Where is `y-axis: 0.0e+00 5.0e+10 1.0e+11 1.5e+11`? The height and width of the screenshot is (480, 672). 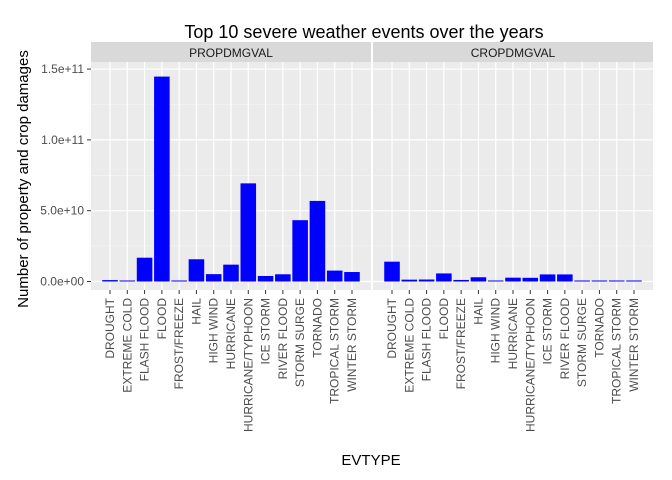
y-axis: 0.0e+00 5.0e+10 1.0e+11 1.5e+11 is located at coordinates (65, 175).